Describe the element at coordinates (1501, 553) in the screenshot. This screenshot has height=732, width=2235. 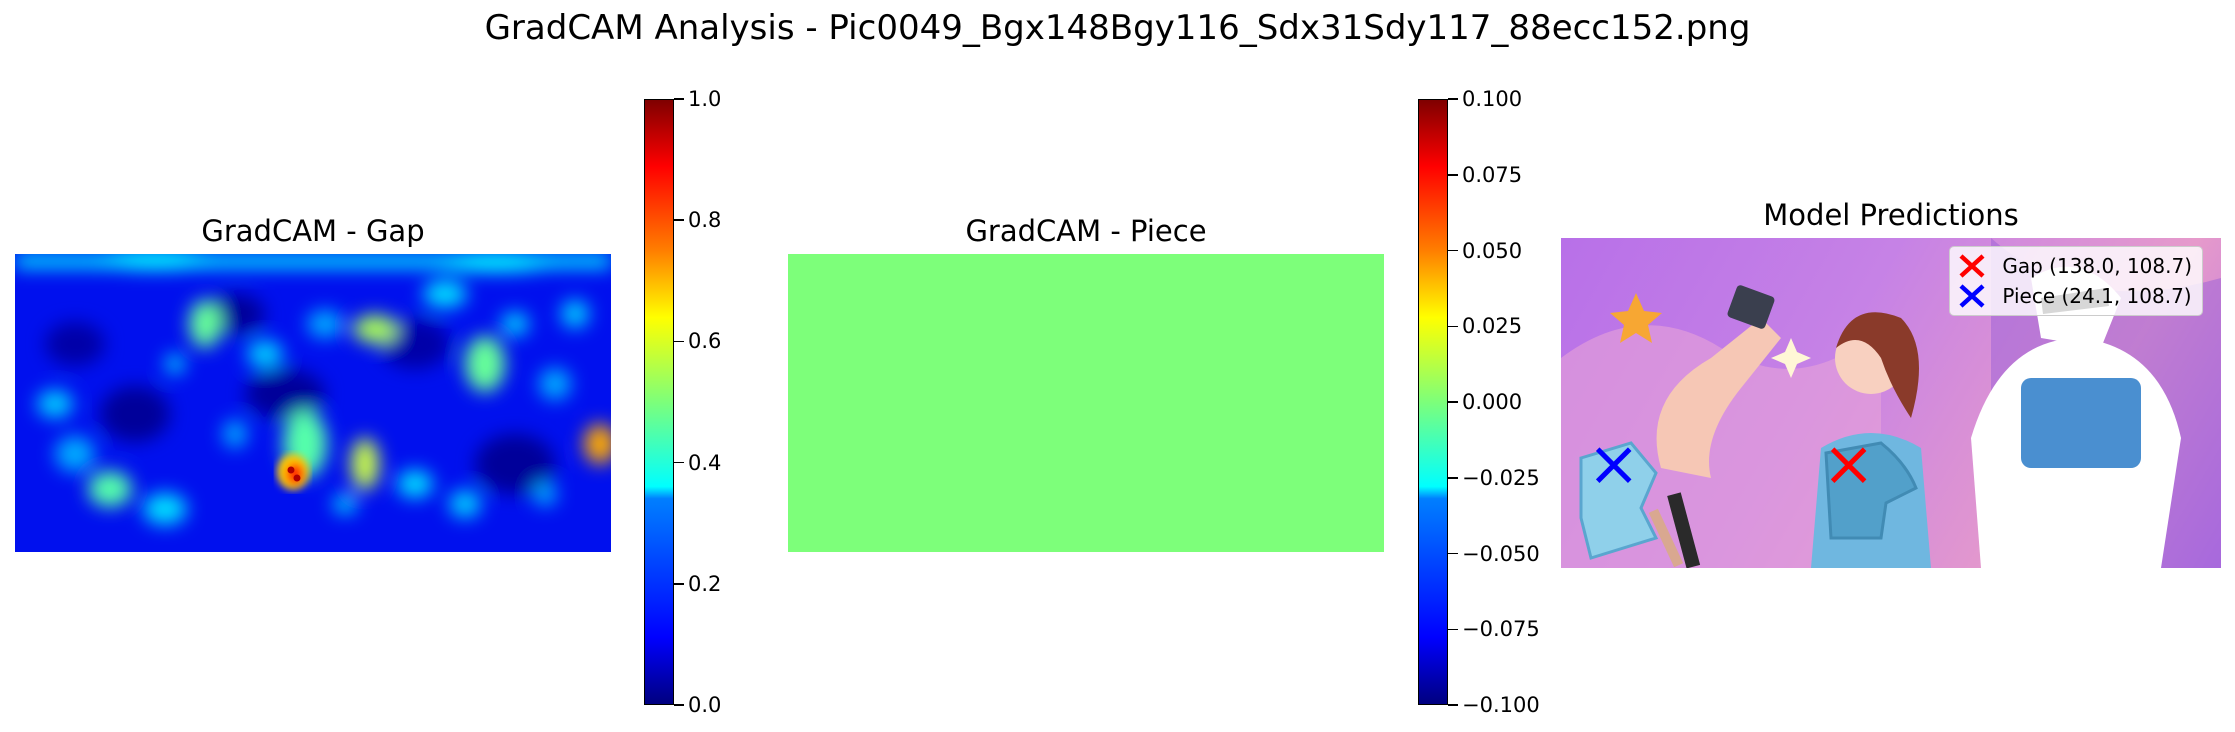
I see `piece-colorbar-tick-label: −0.050` at that location.